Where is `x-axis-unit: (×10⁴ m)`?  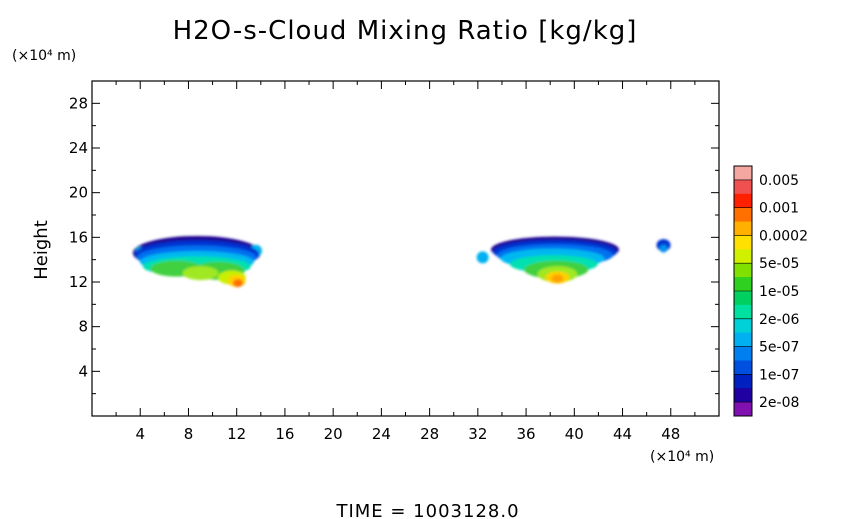
x-axis-unit: (×10⁴ m) is located at coordinates (682, 457).